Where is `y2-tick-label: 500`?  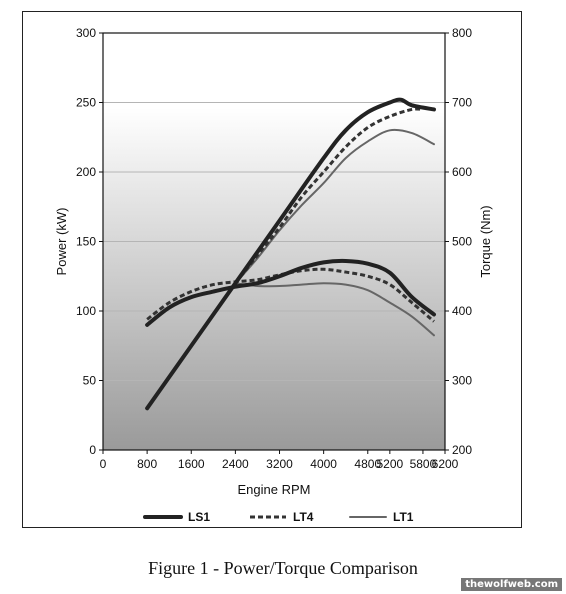
y2-tick-label: 500 is located at coordinates (462, 242).